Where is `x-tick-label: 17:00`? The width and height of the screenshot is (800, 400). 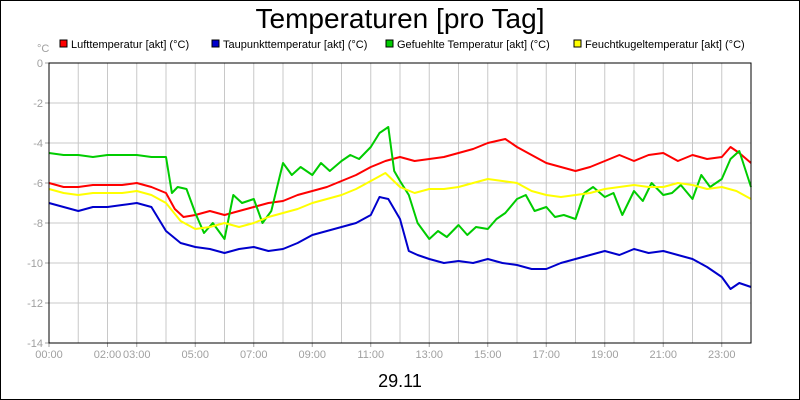 x-tick-label: 17:00 is located at coordinates (546, 355).